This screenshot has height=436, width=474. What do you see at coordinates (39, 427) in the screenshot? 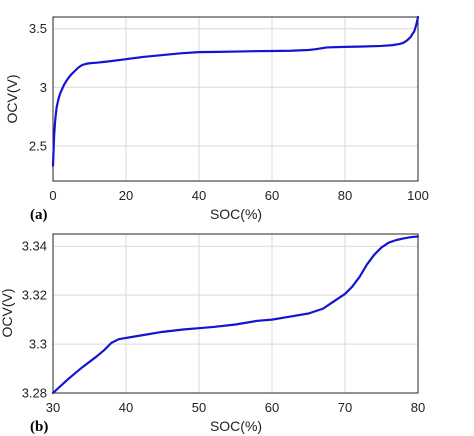
I see `panel-label-b: (b)` at bounding box center [39, 427].